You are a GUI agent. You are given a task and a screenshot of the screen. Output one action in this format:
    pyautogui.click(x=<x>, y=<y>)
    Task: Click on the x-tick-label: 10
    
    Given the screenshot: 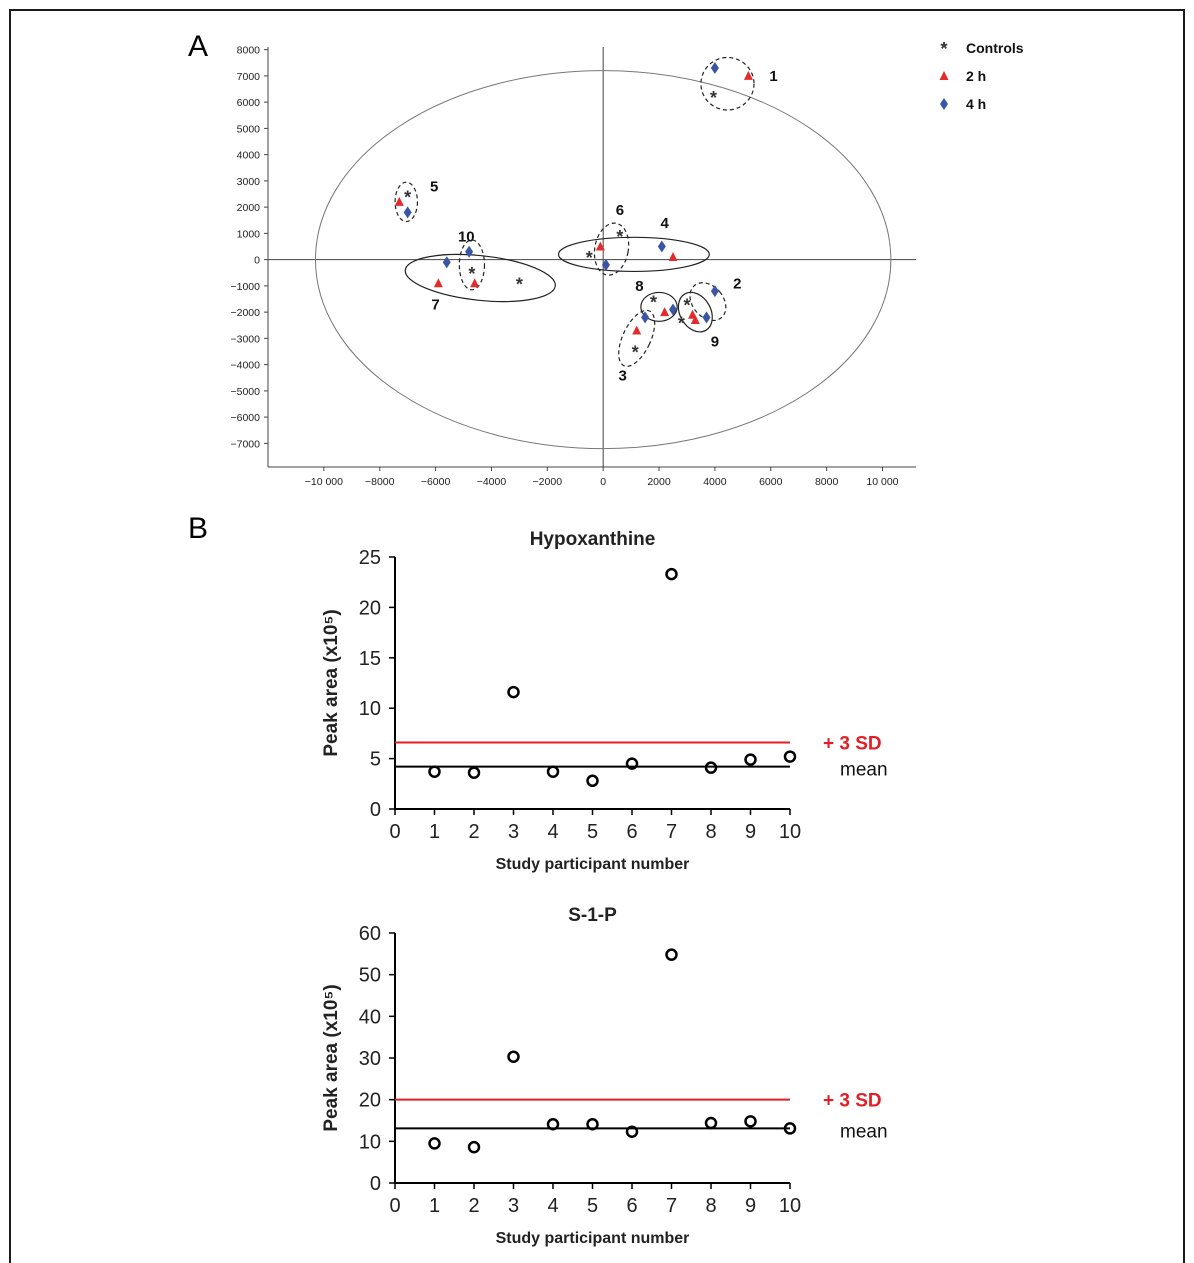 What is the action you would take?
    pyautogui.click(x=790, y=832)
    